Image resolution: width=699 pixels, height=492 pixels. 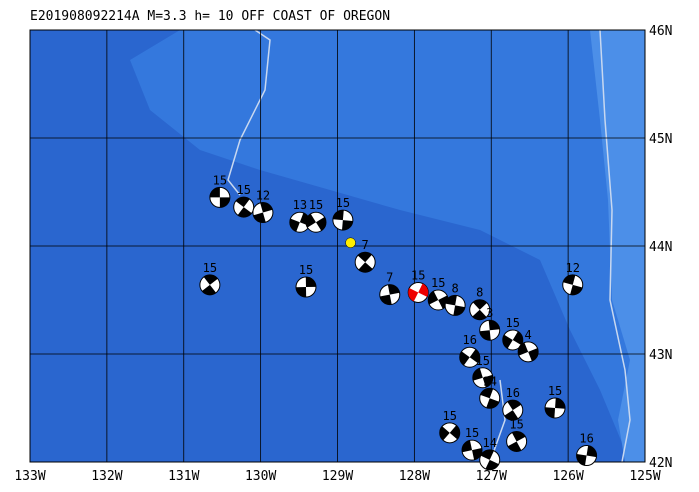 I want to click on lat-tick-label: 43N, so click(x=660, y=355).